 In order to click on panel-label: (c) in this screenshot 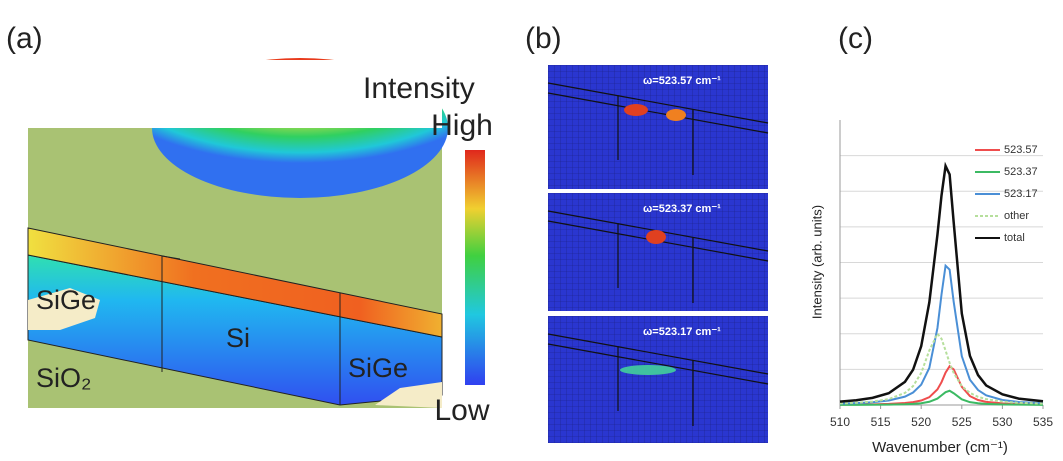, I will do `click(855, 38)`.